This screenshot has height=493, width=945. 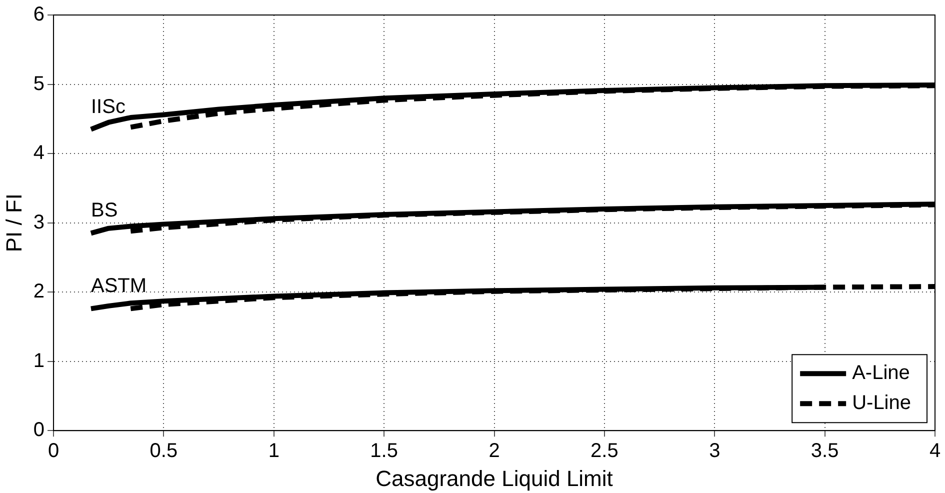 I want to click on y-tick-label: 2, so click(x=39, y=291).